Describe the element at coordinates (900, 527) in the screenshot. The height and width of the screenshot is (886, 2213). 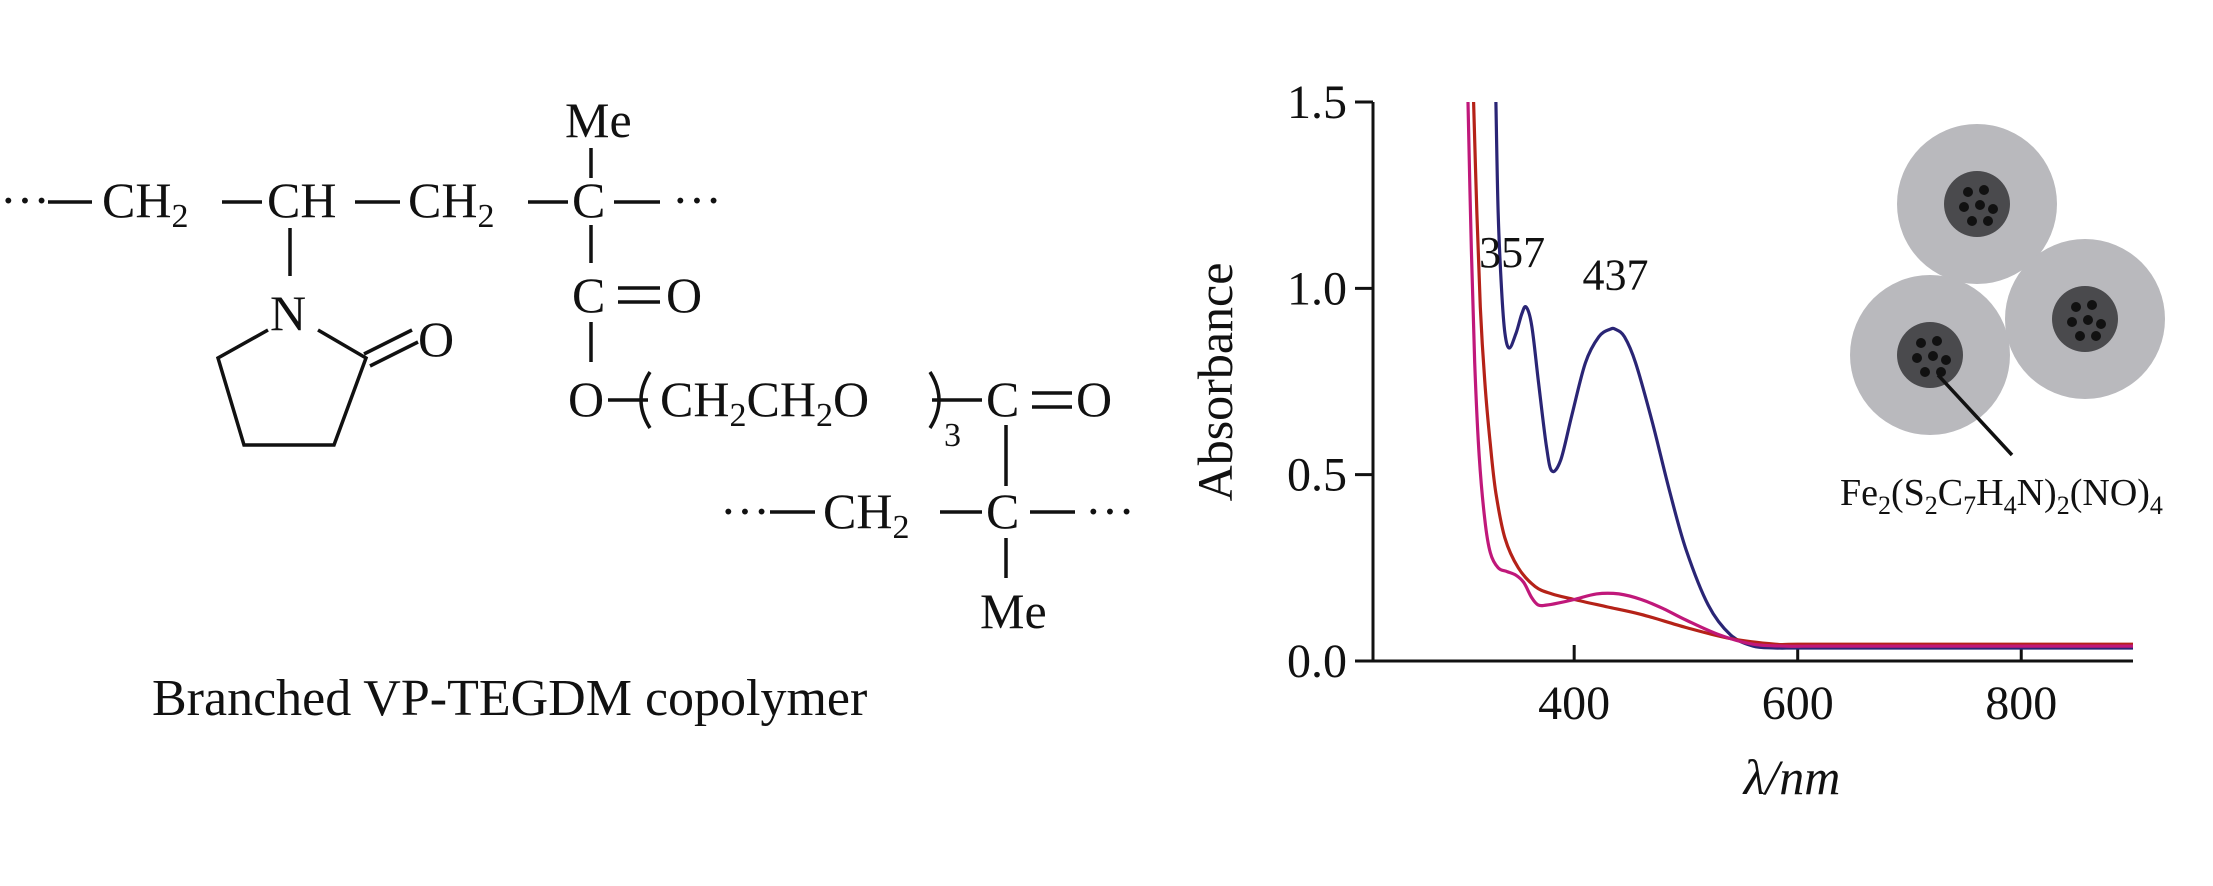
I see `group-ch2-lower-sub: 2` at that location.